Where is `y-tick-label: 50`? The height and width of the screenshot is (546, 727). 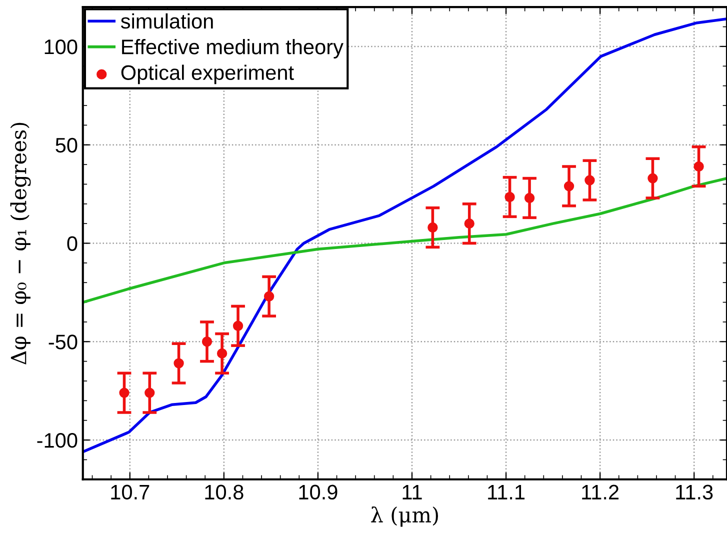
y-tick-label: 50 is located at coordinates (67, 145).